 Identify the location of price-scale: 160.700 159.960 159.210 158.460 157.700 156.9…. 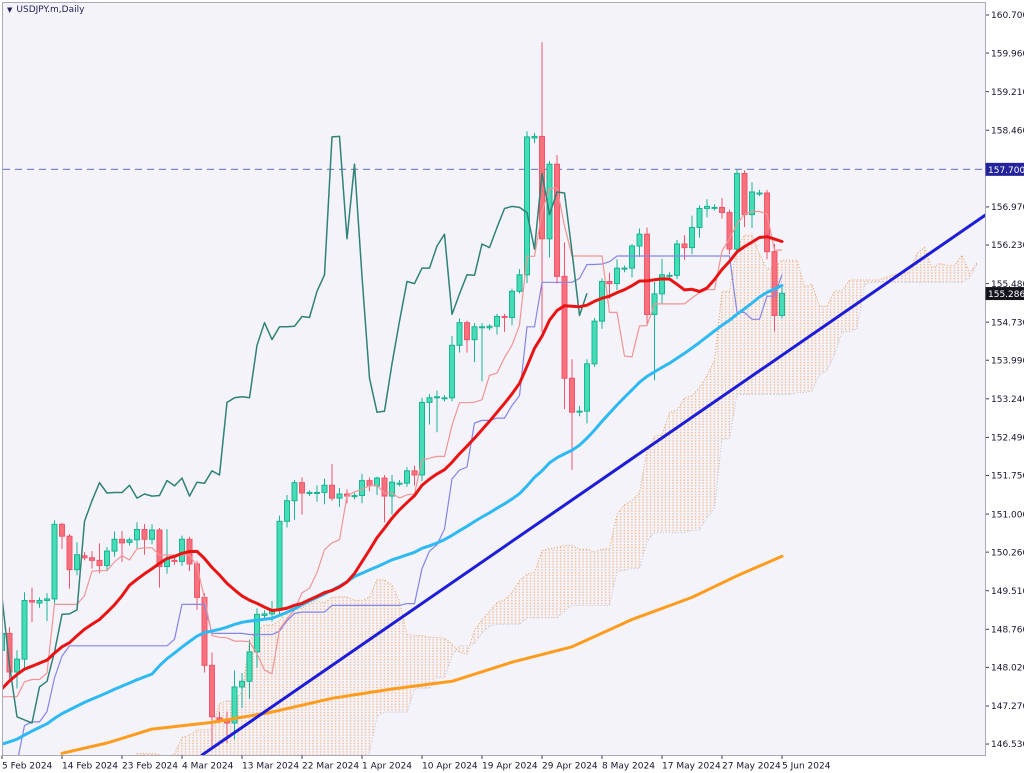
(1004, 380).